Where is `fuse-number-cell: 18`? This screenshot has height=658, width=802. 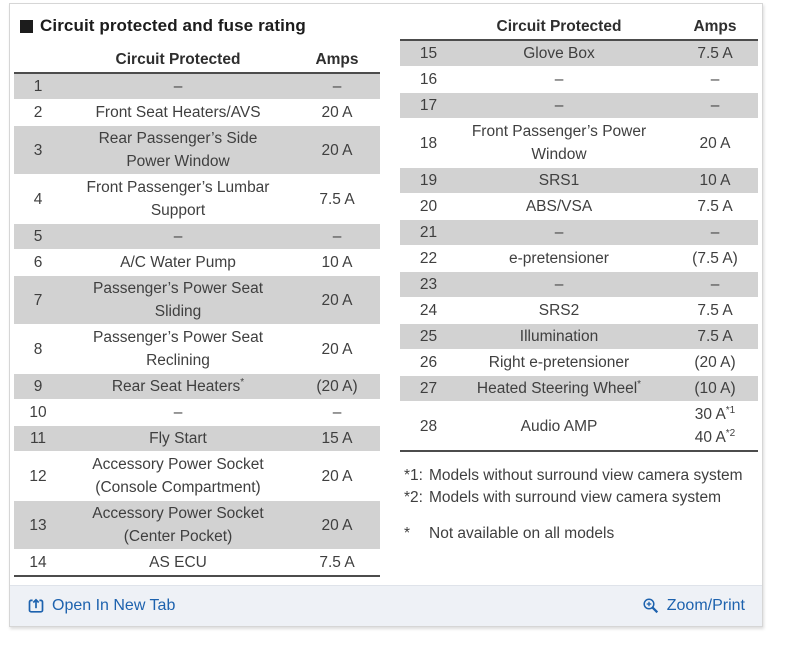
fuse-number-cell: 18 is located at coordinates (428, 143).